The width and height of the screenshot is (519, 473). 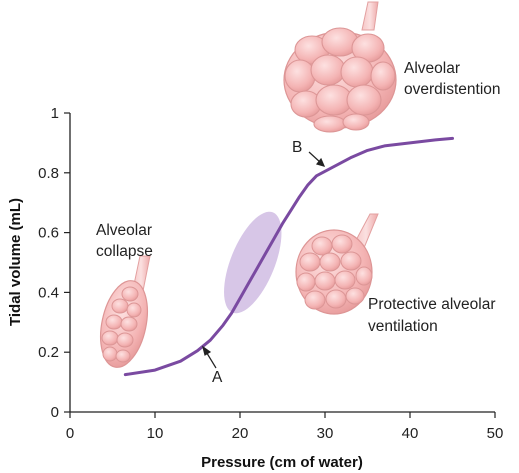 What do you see at coordinates (48, 173) in the screenshot?
I see `y-tick-label: 0.8` at bounding box center [48, 173].